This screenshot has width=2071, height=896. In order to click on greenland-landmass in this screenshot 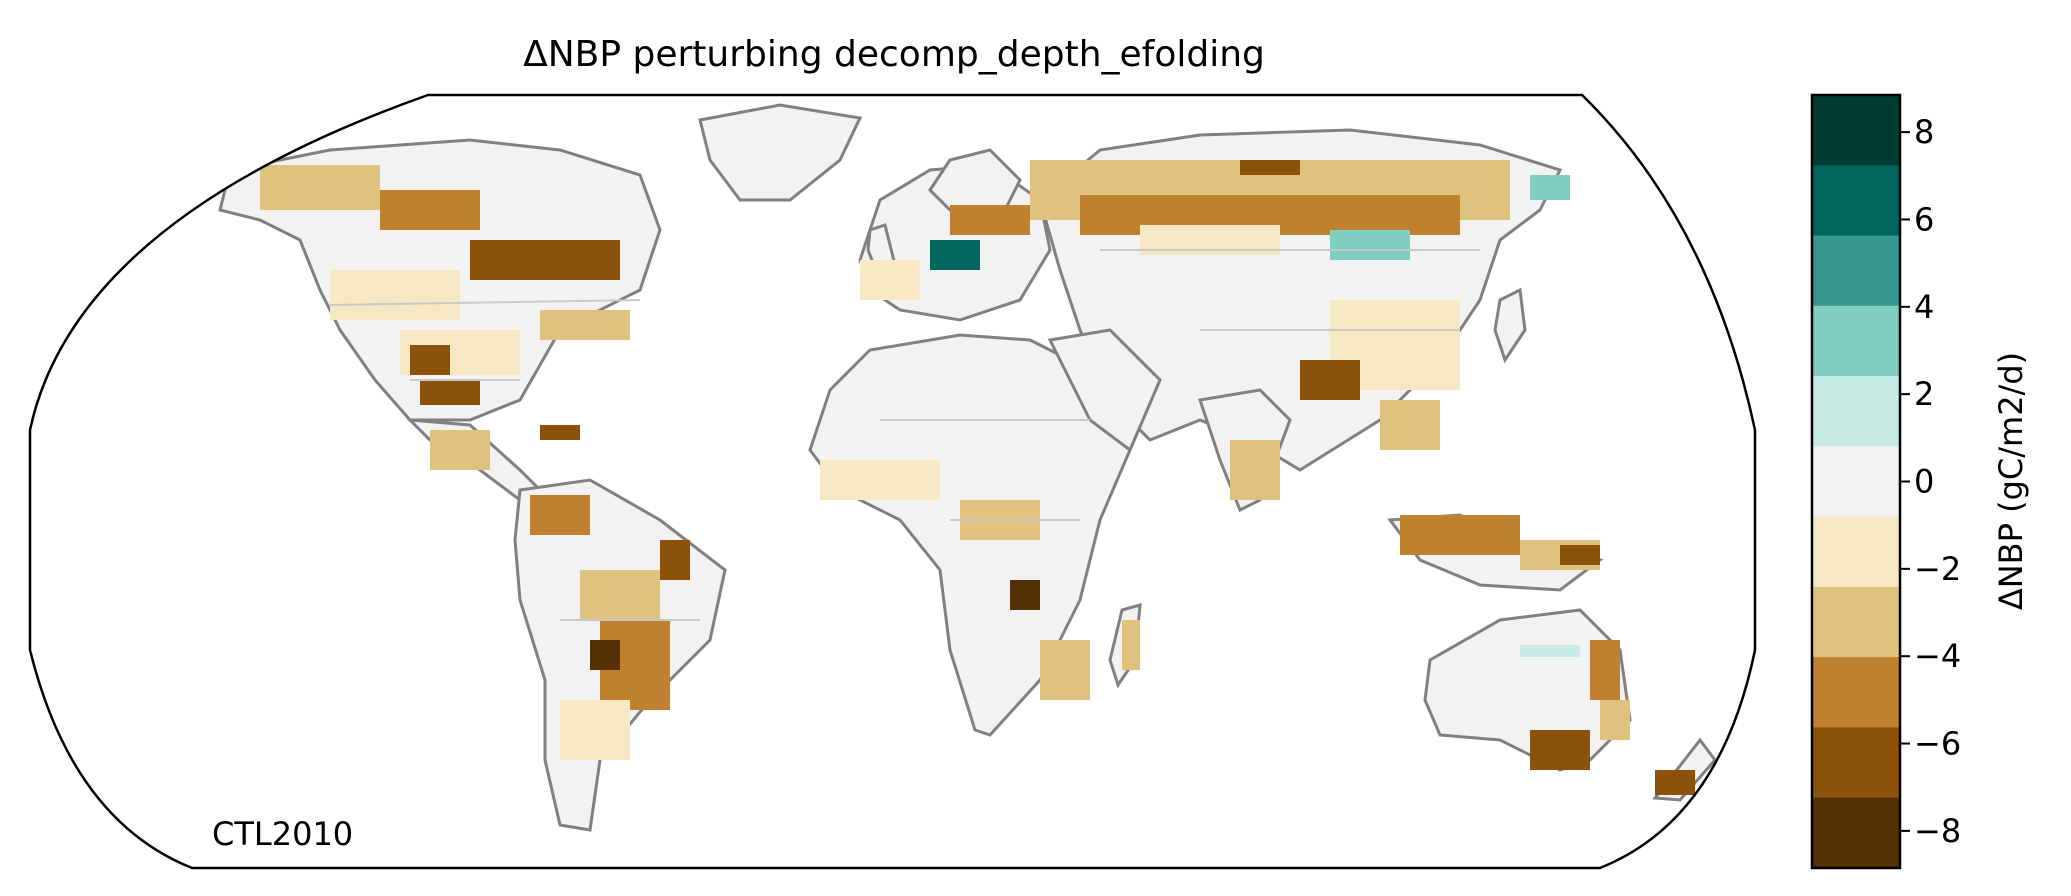, I will do `click(780, 152)`.